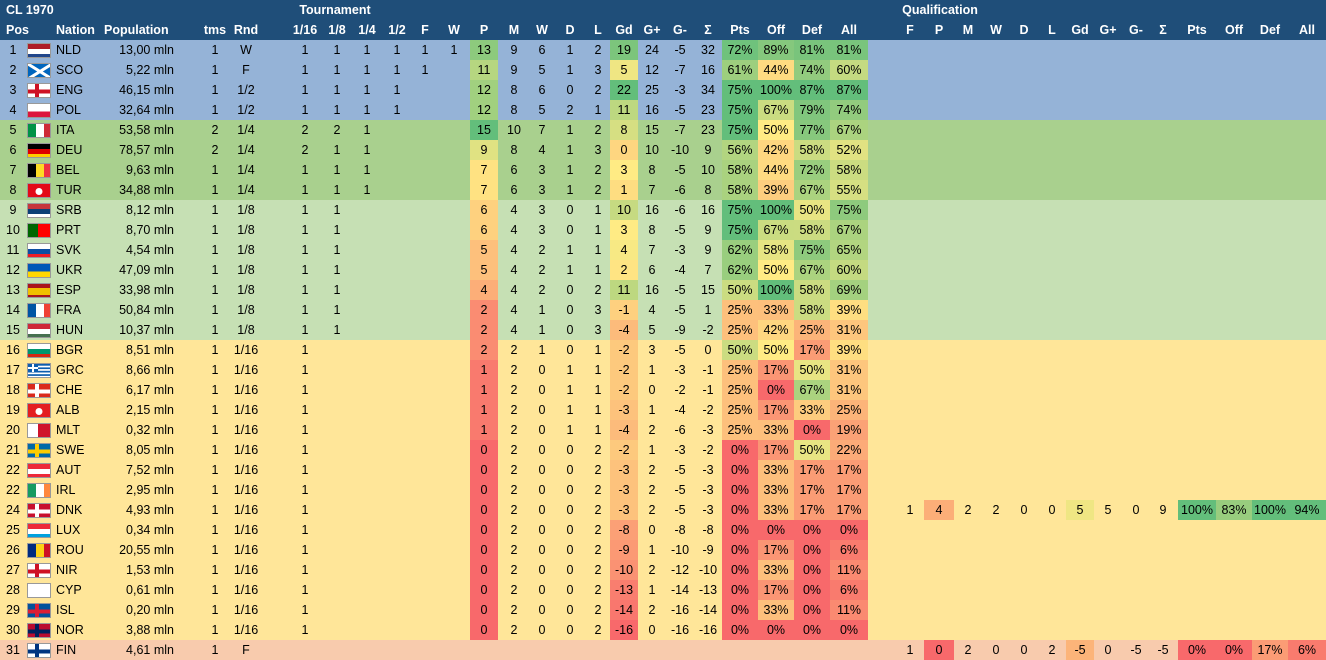 The width and height of the screenshot is (1326, 660). What do you see at coordinates (776, 250) in the screenshot?
I see `cell-off: 58%` at bounding box center [776, 250].